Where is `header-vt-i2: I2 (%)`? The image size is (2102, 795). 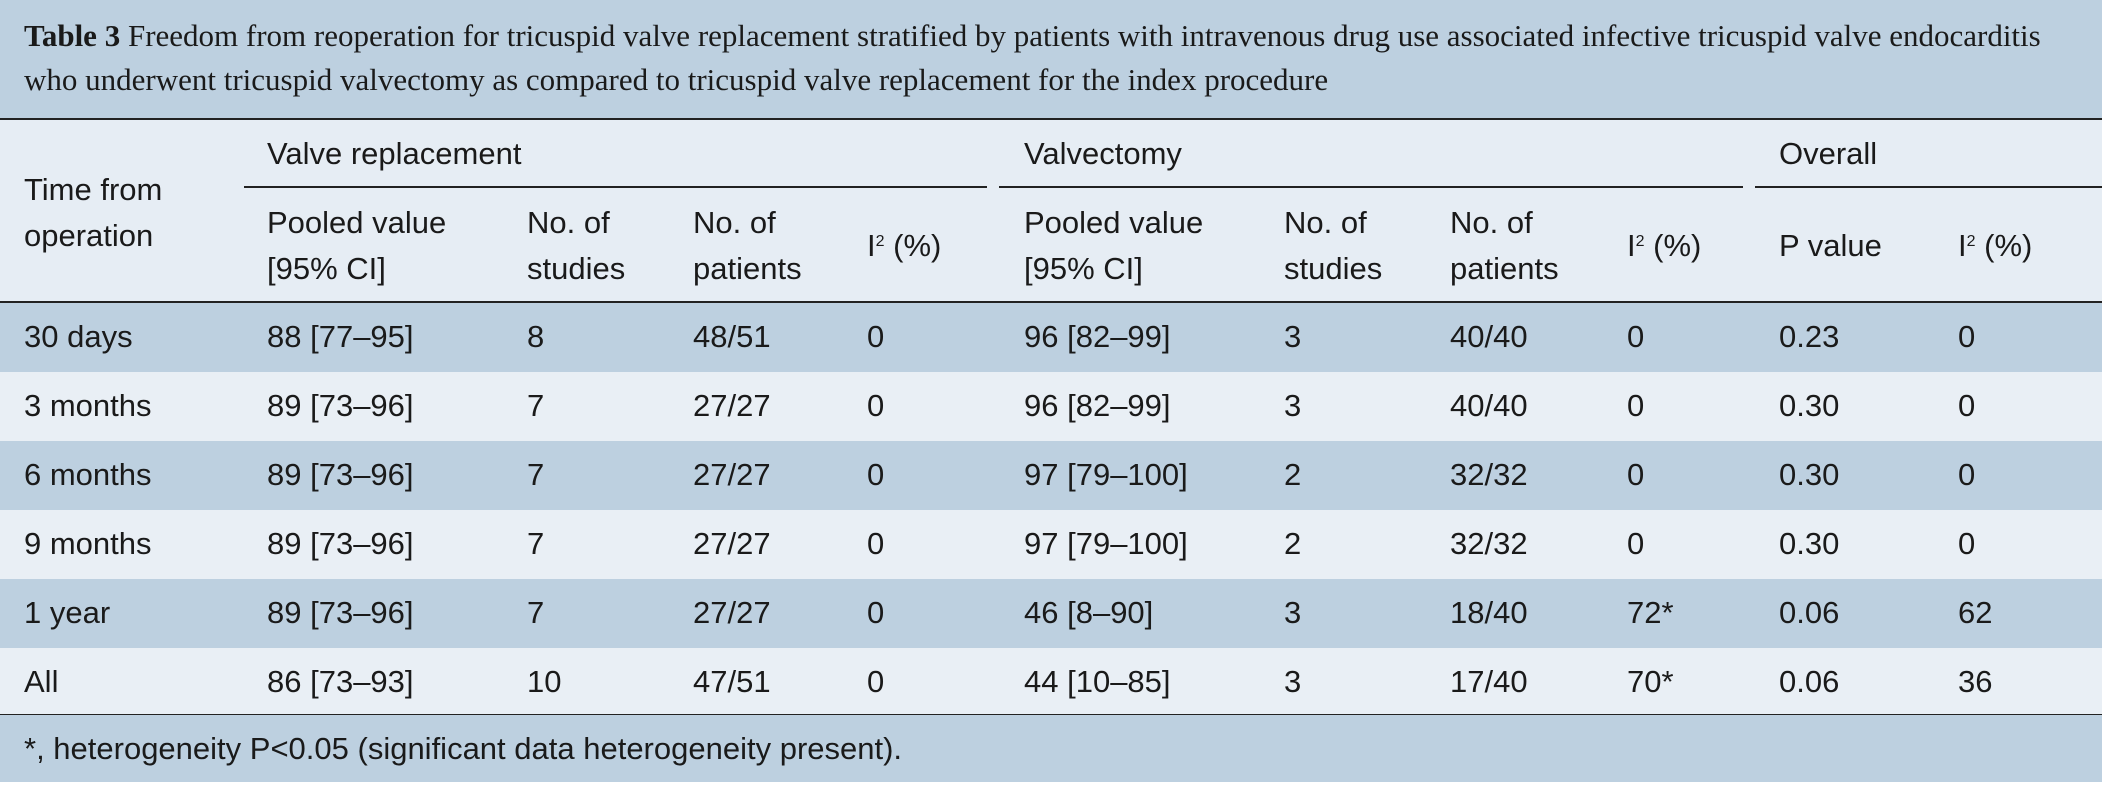 header-vt-i2: I2 (%) is located at coordinates (1664, 249).